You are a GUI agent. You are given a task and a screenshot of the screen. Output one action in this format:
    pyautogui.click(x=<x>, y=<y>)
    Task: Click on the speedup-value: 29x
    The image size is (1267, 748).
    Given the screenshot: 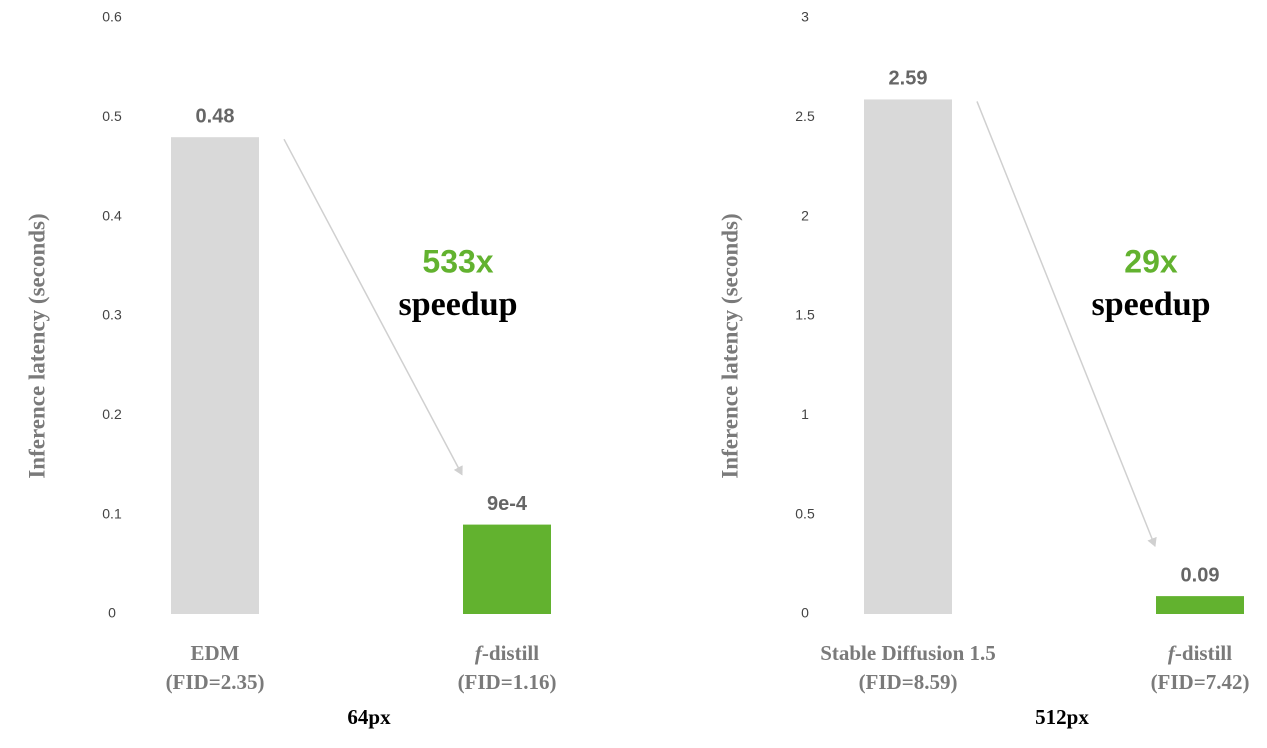 What is the action you would take?
    pyautogui.click(x=1151, y=261)
    